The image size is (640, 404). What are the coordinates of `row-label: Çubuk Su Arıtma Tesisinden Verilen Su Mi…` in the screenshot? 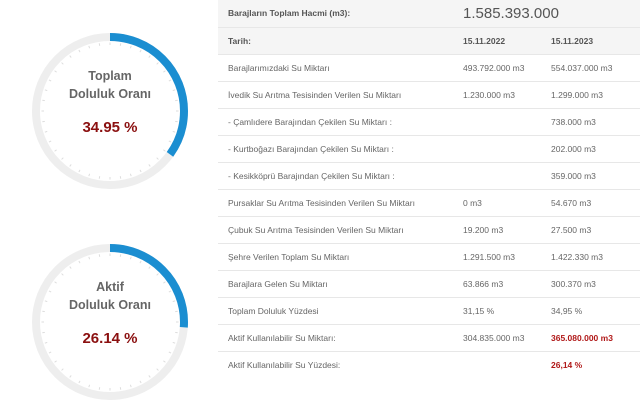 It's located at (316, 230).